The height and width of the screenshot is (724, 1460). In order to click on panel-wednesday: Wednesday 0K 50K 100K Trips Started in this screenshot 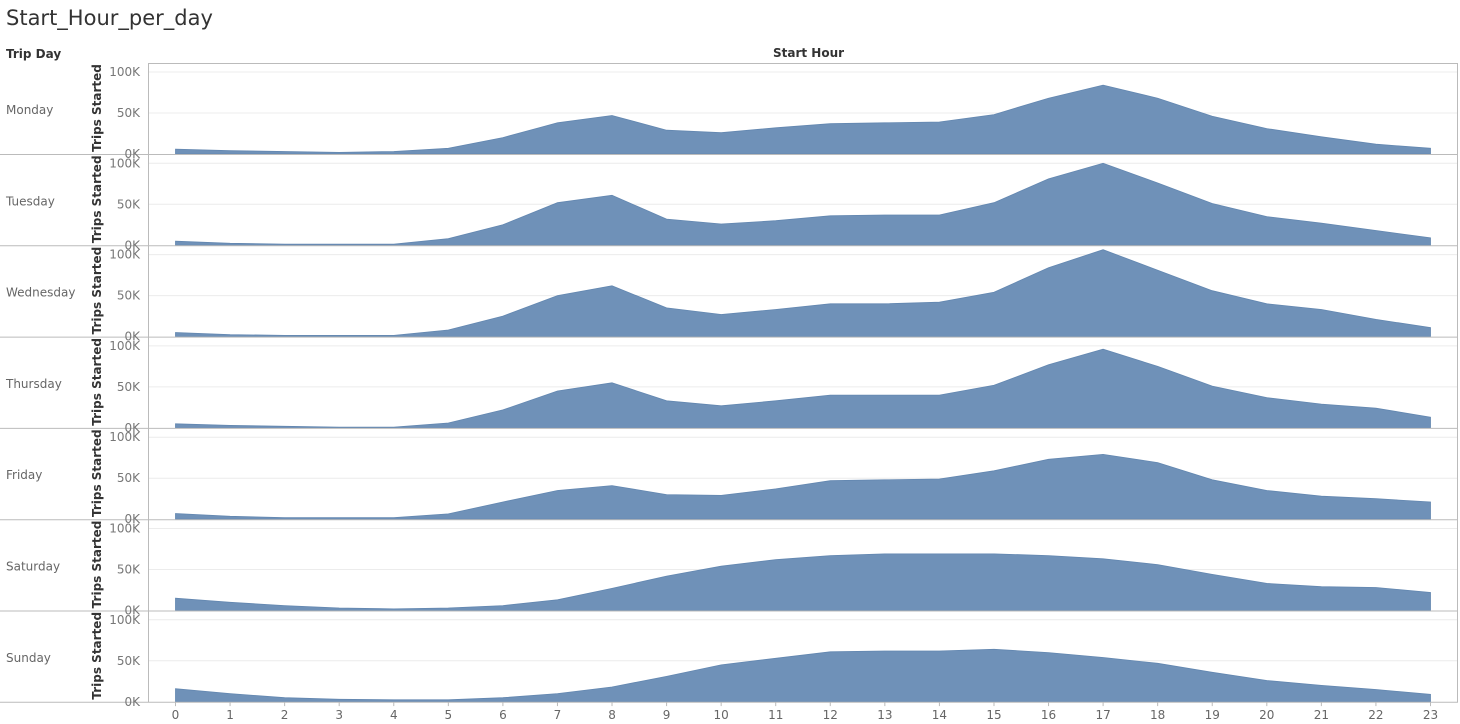, I will do `click(729, 295)`.